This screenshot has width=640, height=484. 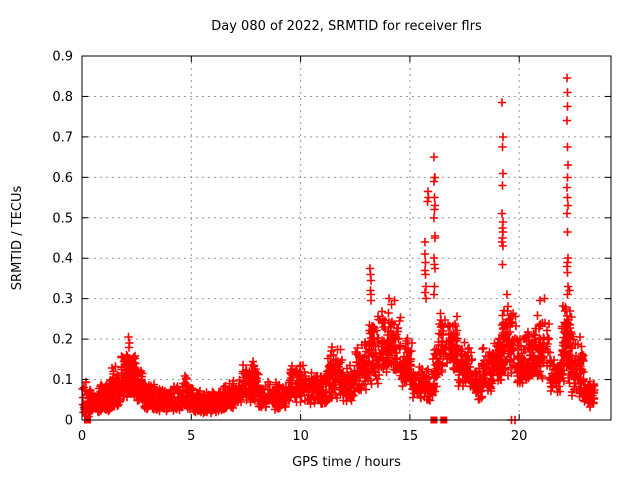 What do you see at coordinates (82, 436) in the screenshot?
I see `x-tick-label: 0` at bounding box center [82, 436].